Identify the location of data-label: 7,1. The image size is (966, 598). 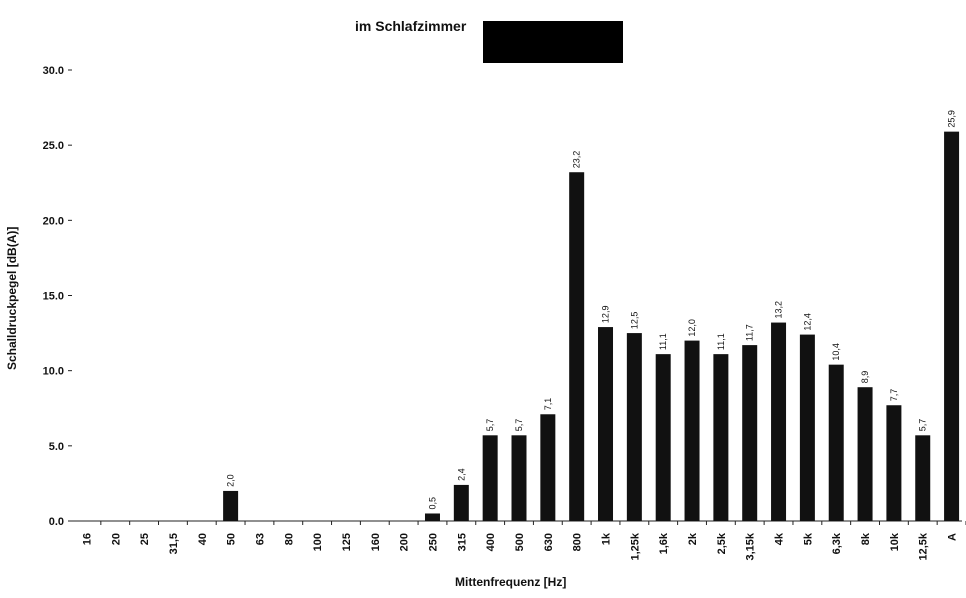
(548, 404).